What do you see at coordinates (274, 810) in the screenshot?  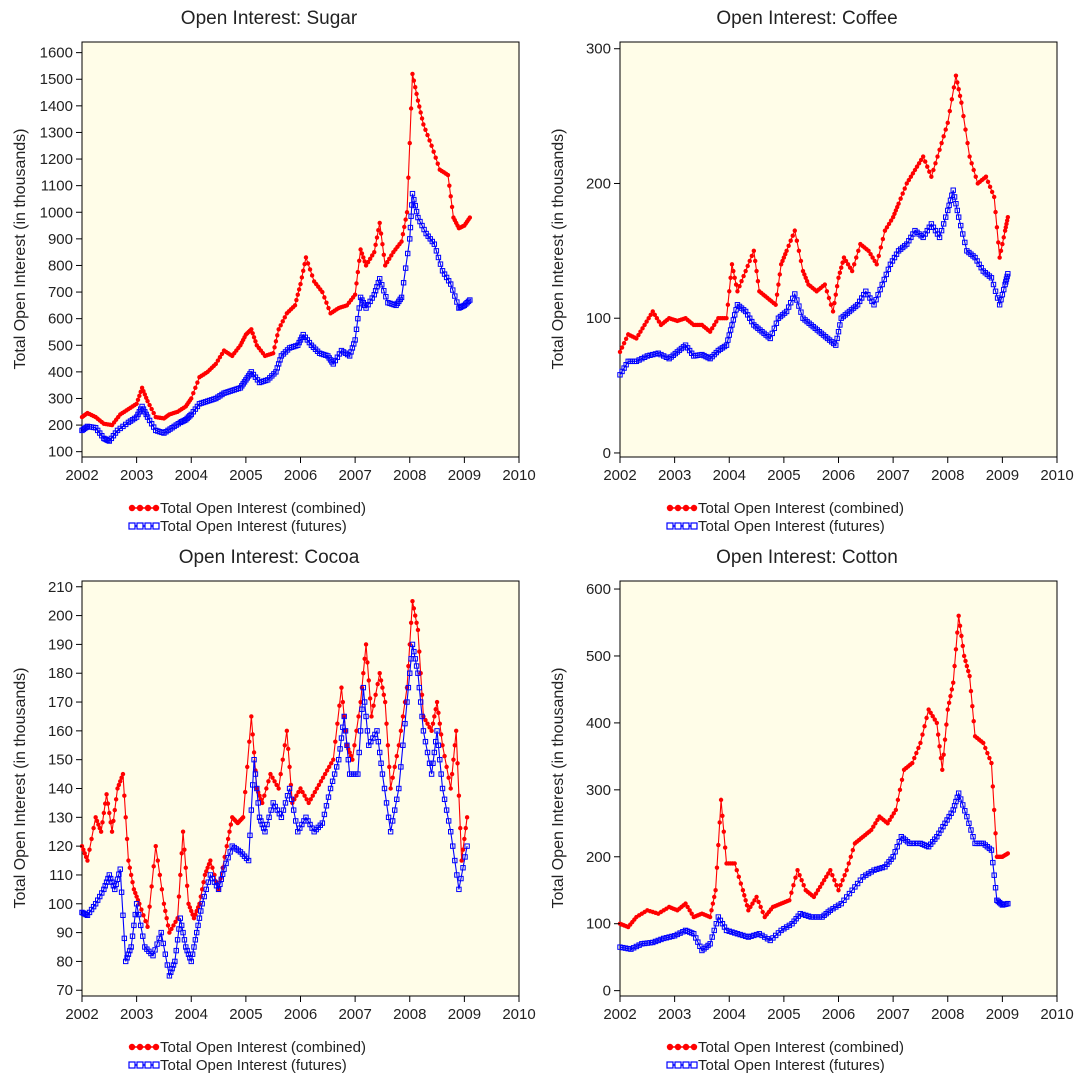 I see `series-futures` at bounding box center [274, 810].